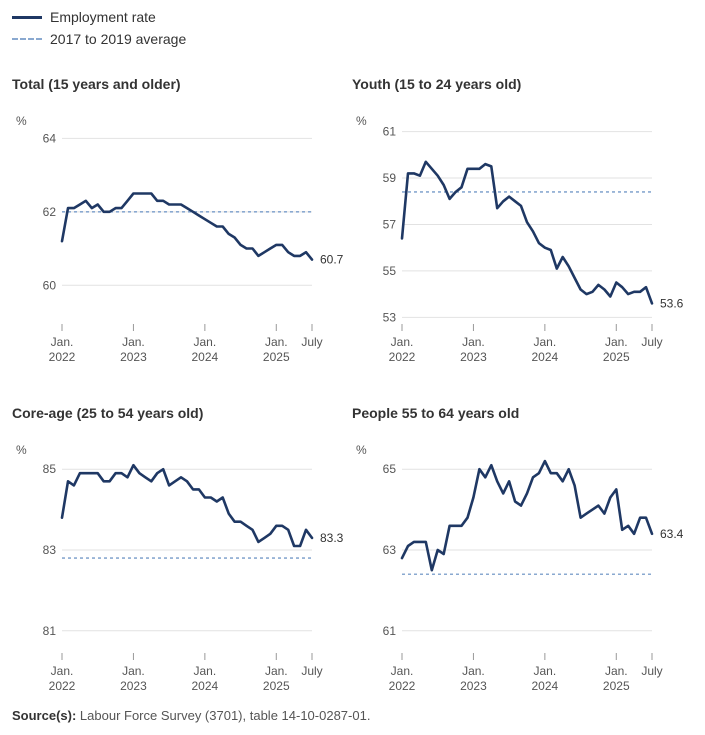  Describe the element at coordinates (50, 550) in the screenshot. I see `y-tick-label: 83` at that location.